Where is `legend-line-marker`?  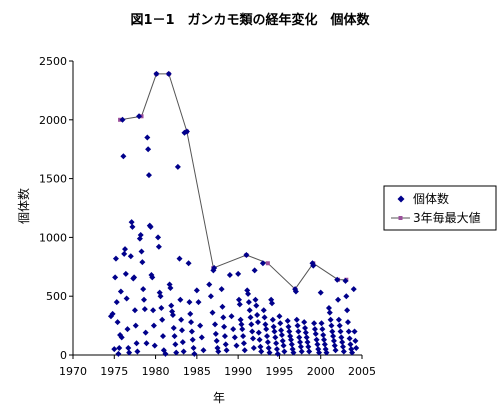 legend-line-marker is located at coordinates (400, 218).